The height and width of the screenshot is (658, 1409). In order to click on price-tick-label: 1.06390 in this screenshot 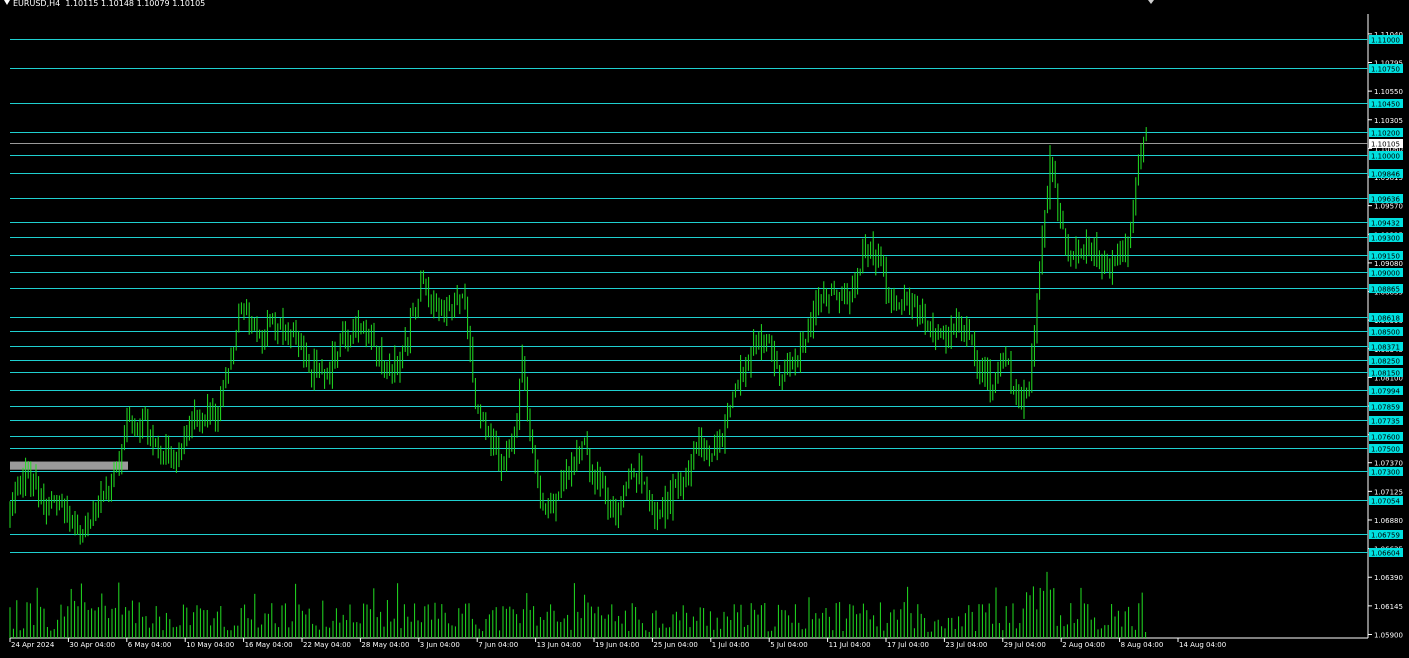, I will do `click(1388, 578)`.